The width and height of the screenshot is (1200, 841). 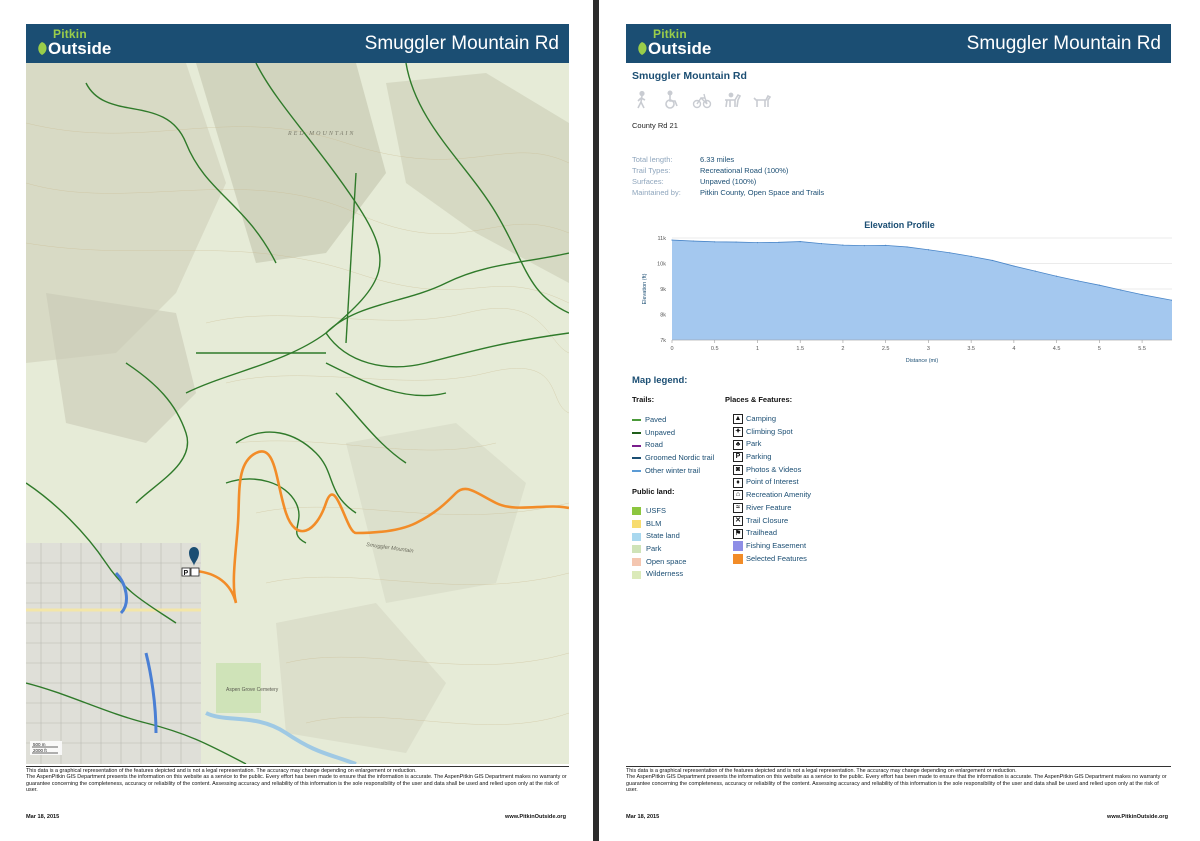 I want to click on horse-icon, so click(x=733, y=100).